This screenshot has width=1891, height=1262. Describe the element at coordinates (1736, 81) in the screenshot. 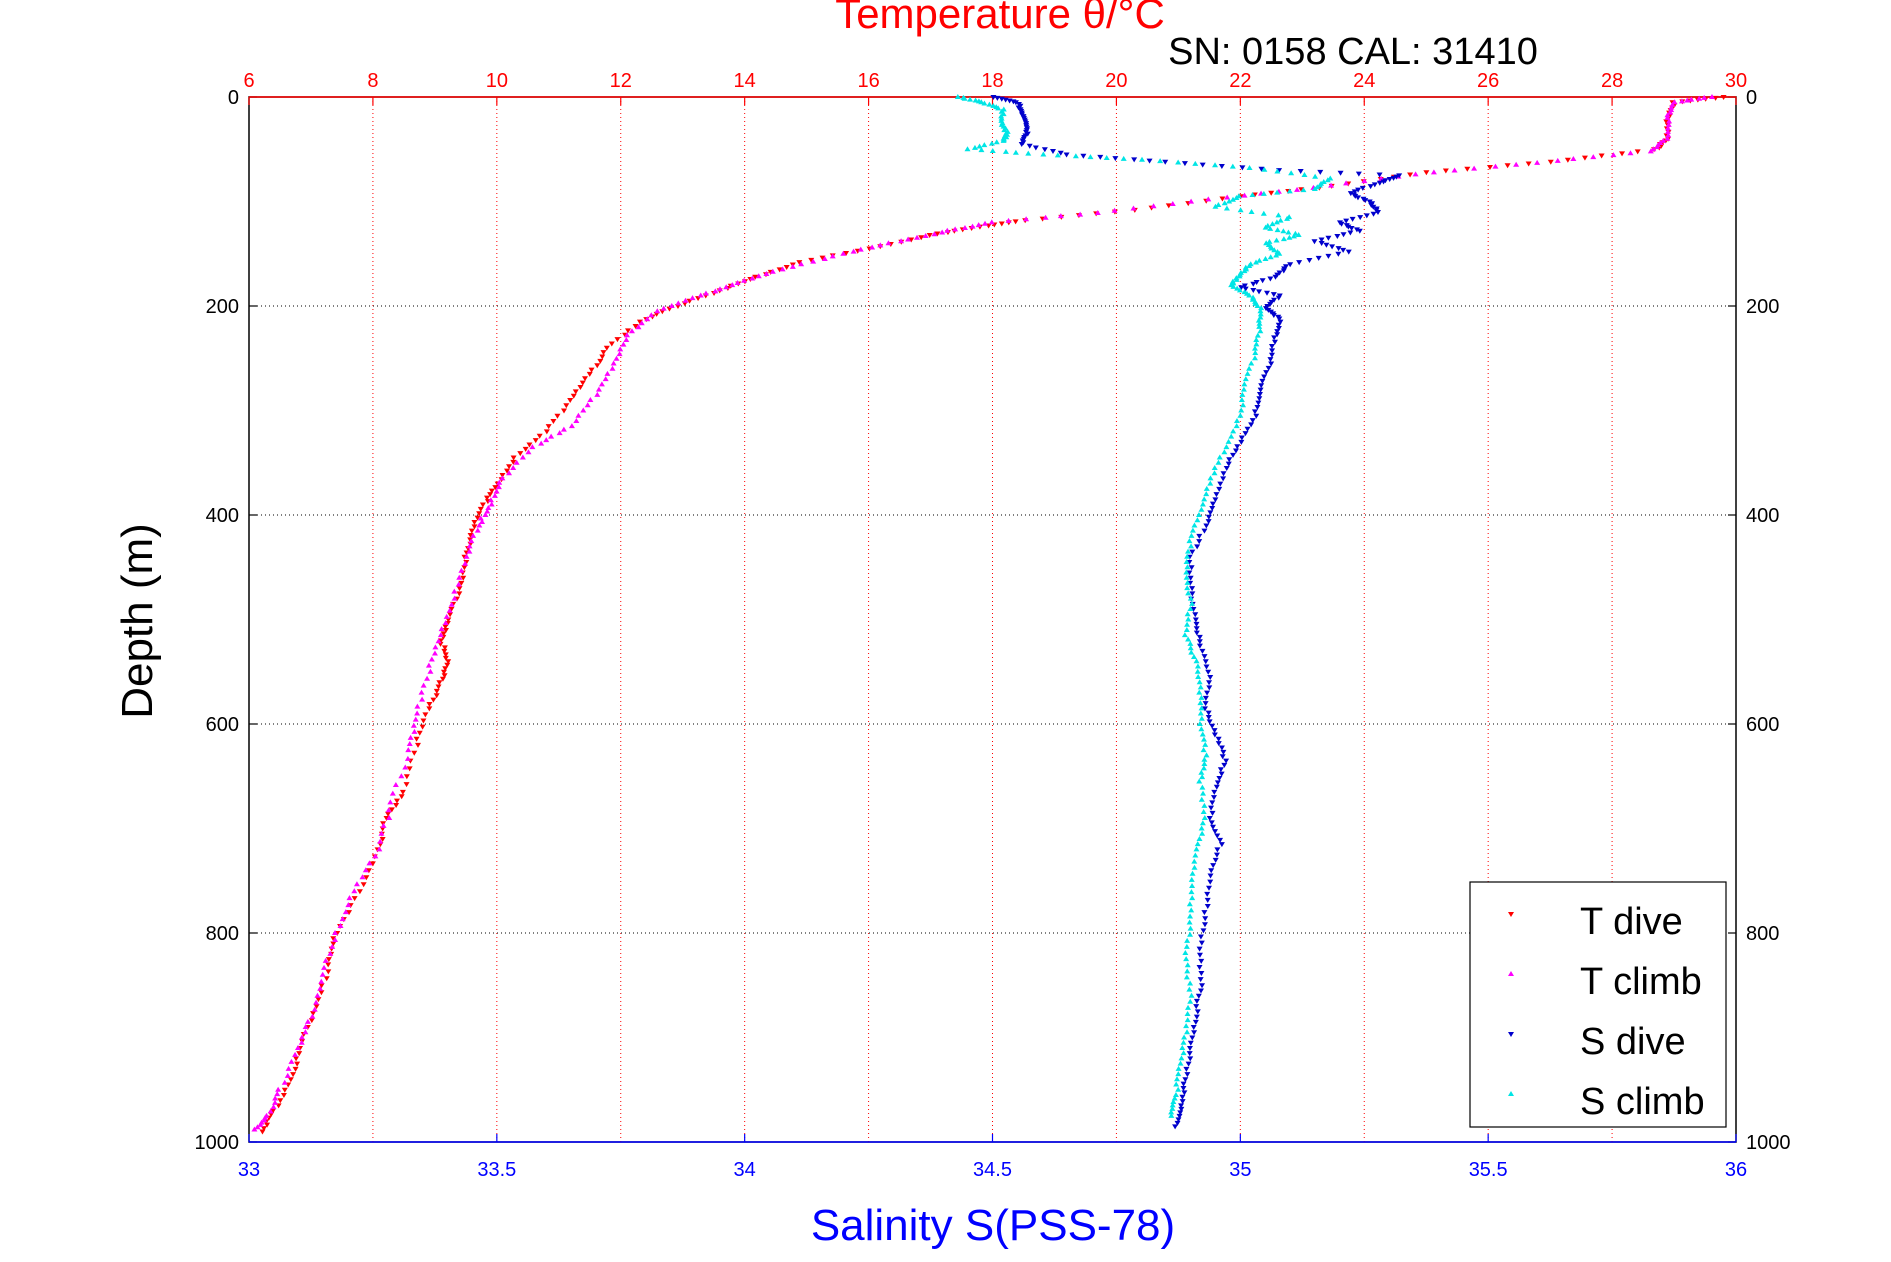

I see `x-top-tick-label: 30` at that location.